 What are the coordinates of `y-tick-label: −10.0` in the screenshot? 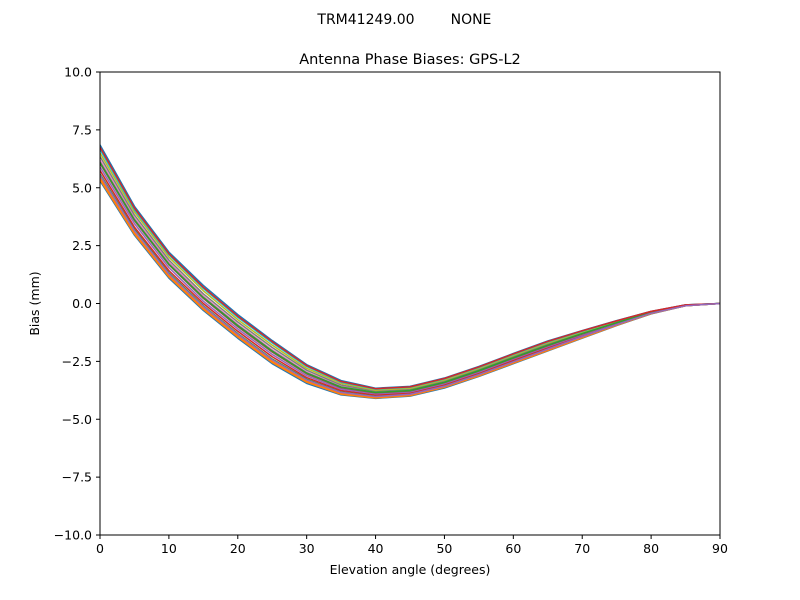 It's located at (73, 535).